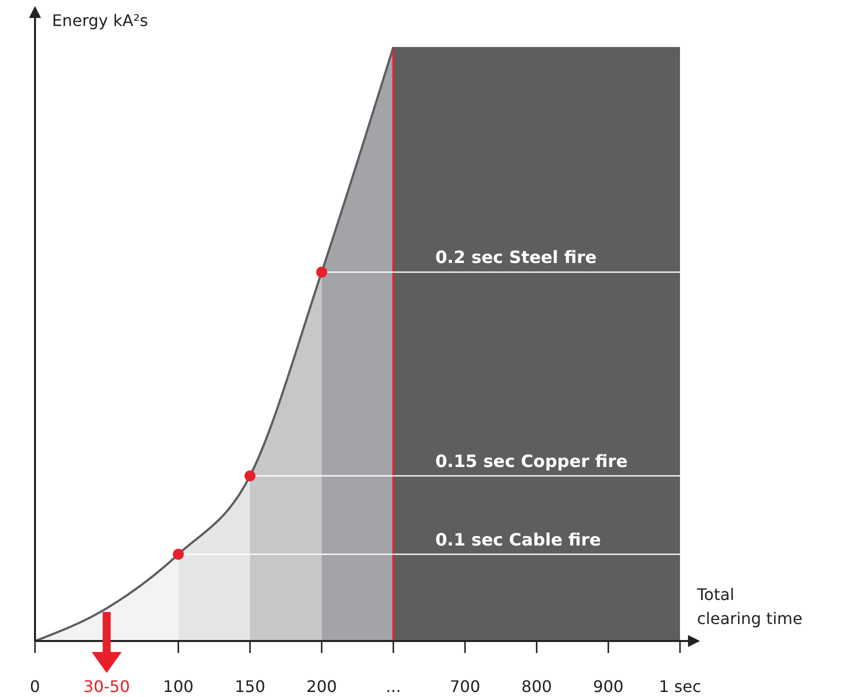 This screenshot has width=865, height=697. Describe the element at coordinates (100, 20) in the screenshot. I see `y-axis-title: Energy kA²s` at that location.